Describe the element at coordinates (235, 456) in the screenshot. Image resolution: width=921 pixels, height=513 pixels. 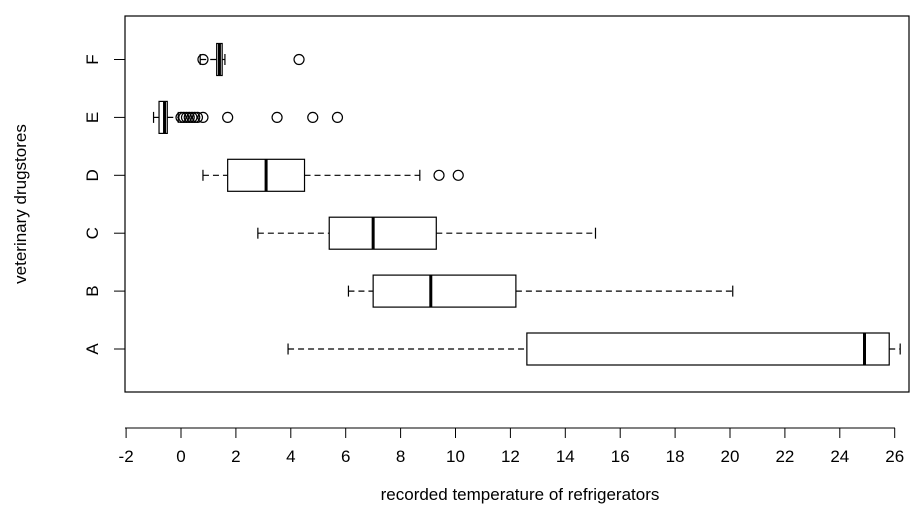
I see `x-tick-label: 2` at that location.